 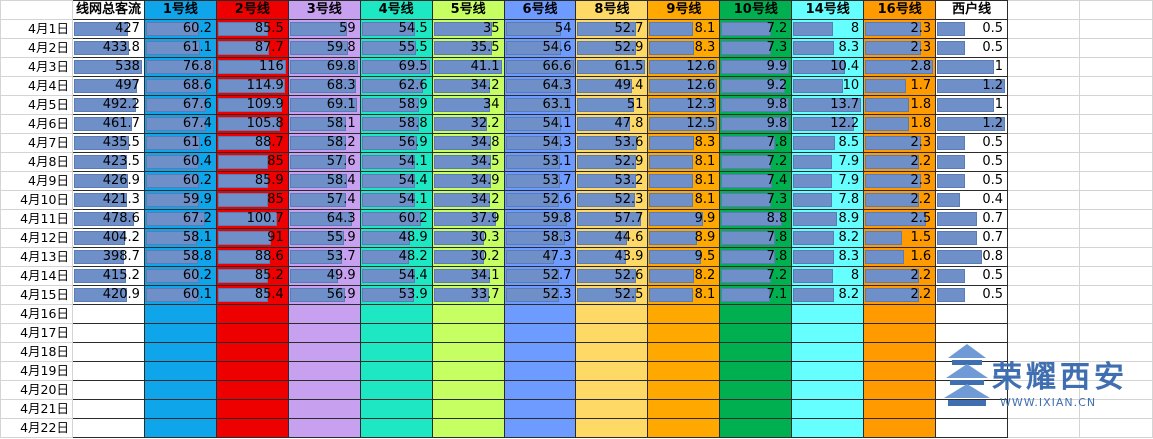 What do you see at coordinates (108, 67) in the screenshot?
I see `data-cell: 538` at bounding box center [108, 67].